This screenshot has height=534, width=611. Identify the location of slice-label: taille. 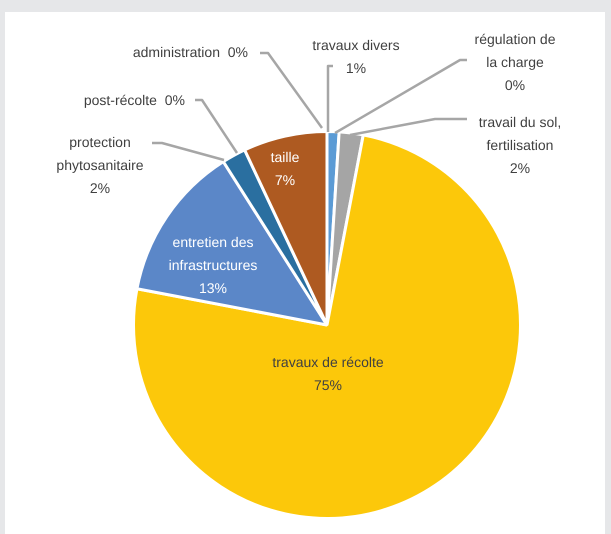
(285, 156).